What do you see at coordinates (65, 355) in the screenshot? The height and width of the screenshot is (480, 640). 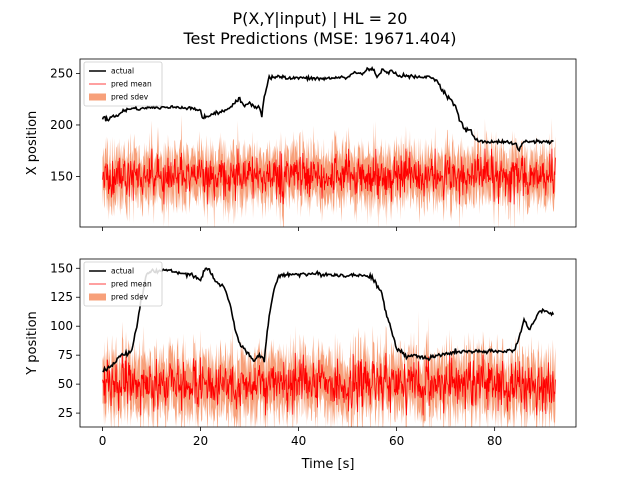 I see `y-tick-label: 75` at bounding box center [65, 355].